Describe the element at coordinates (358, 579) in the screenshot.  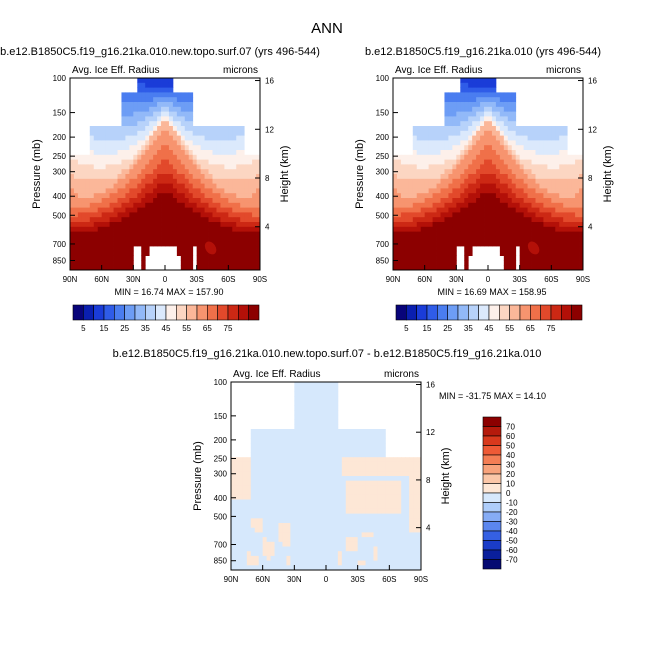
I see `x-tick-label: 30S` at that location.